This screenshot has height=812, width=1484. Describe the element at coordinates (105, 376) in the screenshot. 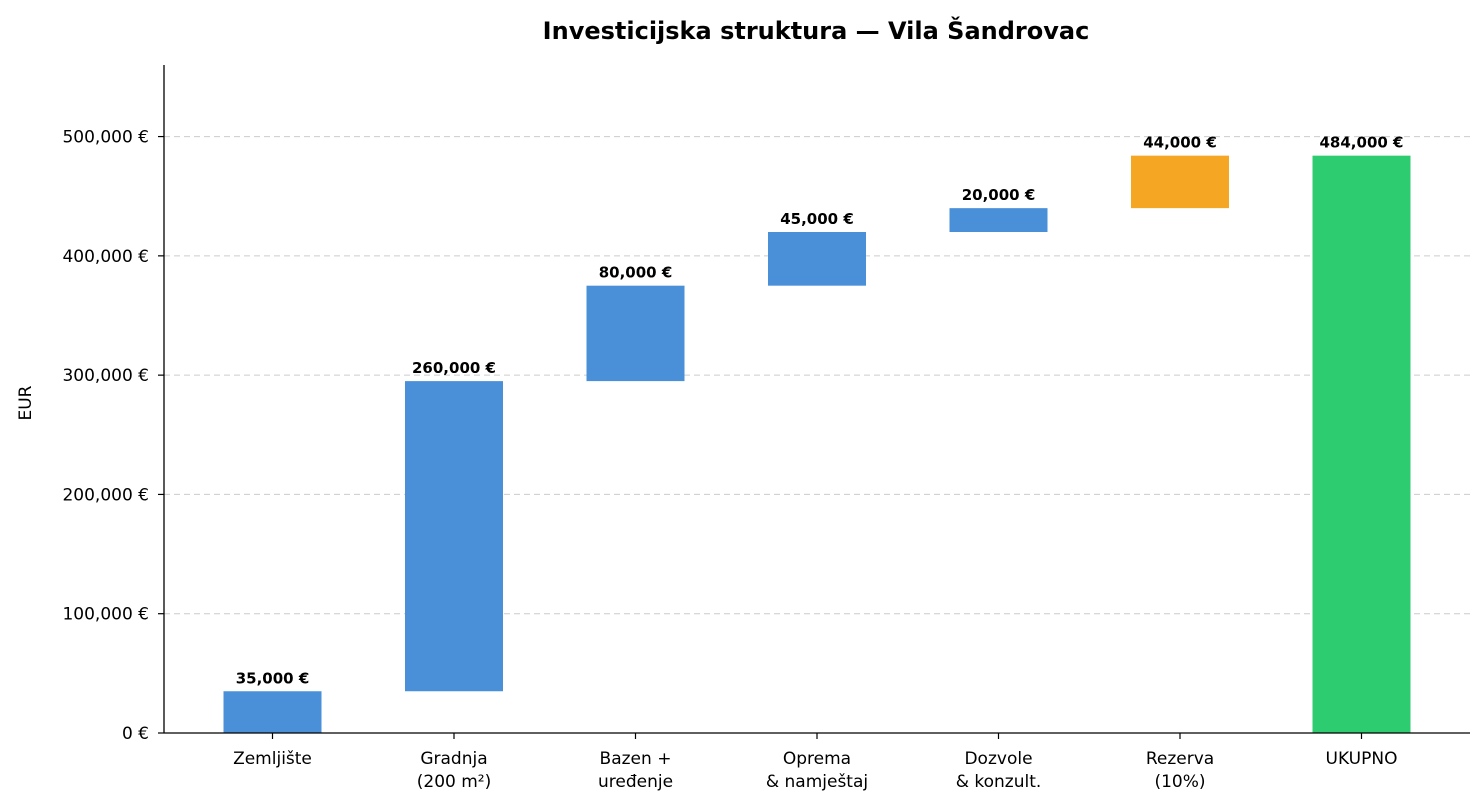

I see `y-tick-label: 300,000 €` at that location.